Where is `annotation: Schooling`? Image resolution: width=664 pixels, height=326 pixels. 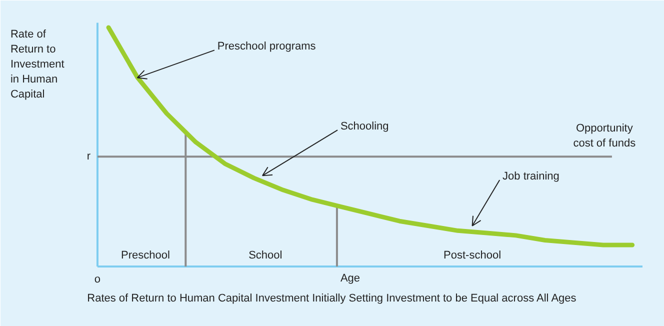
annotation: Schooling is located at coordinates (364, 126).